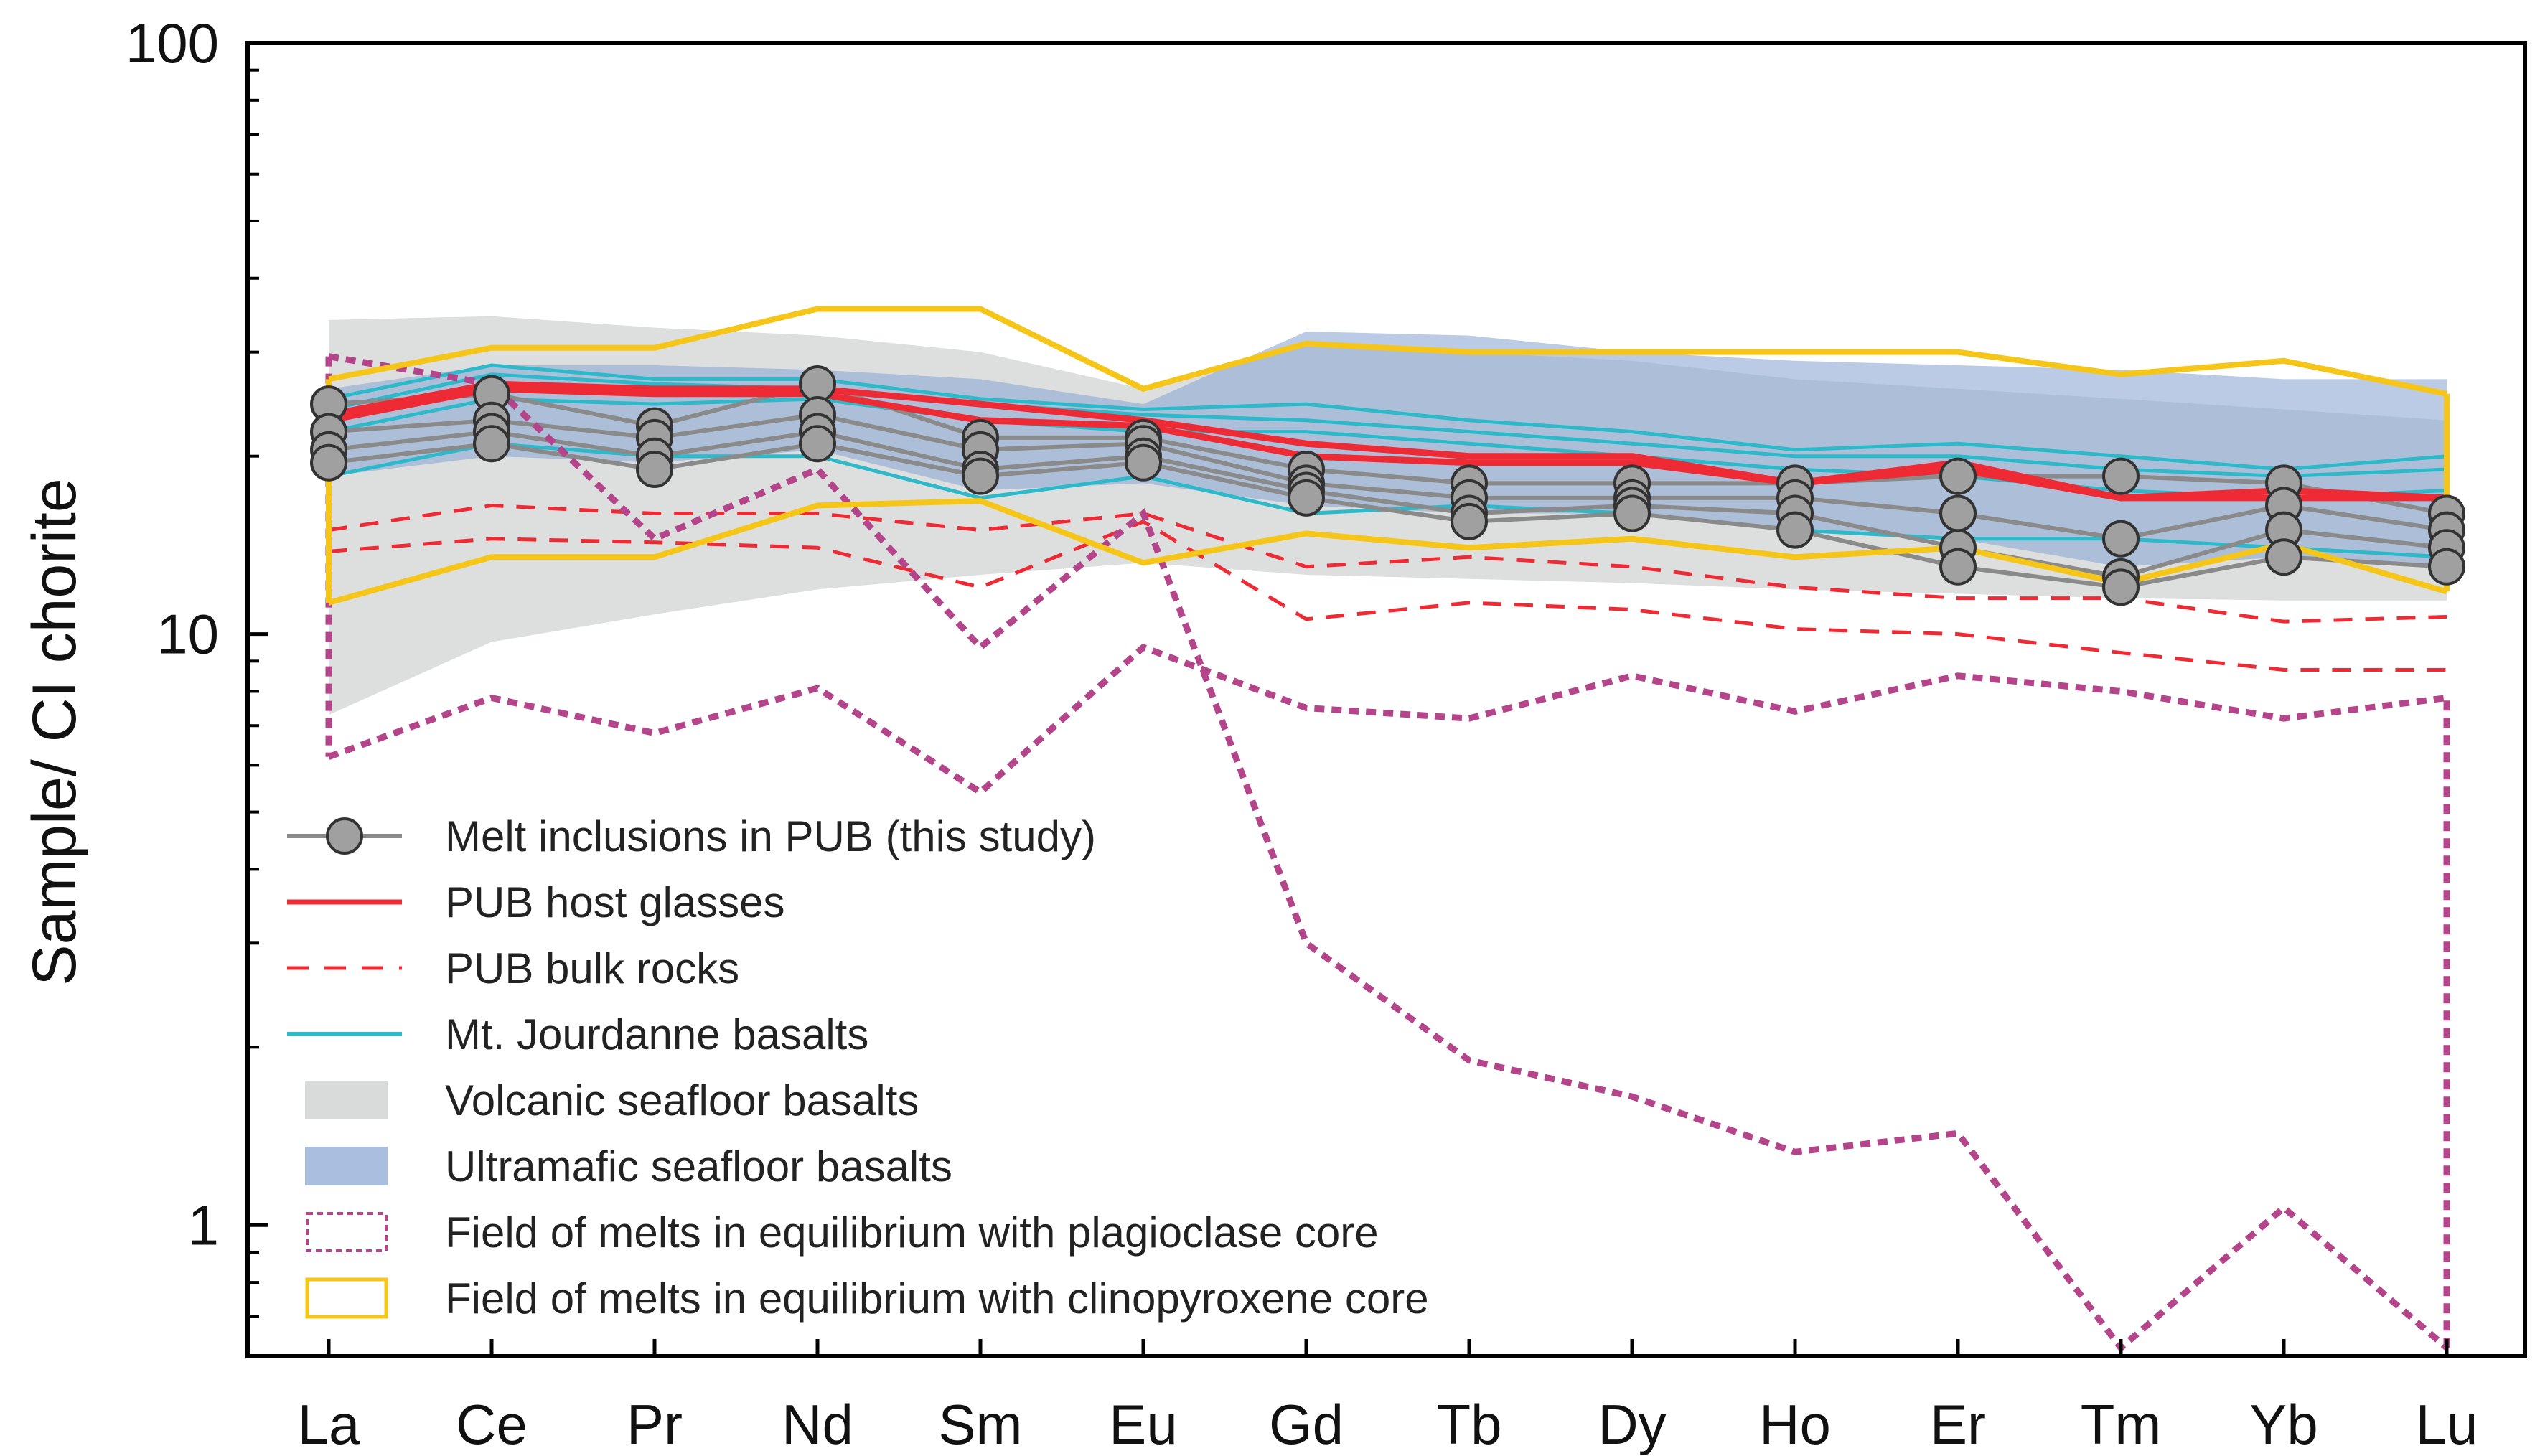 This screenshot has height=1456, width=2540. What do you see at coordinates (329, 1424) in the screenshot?
I see `x-tick-label: La` at bounding box center [329, 1424].